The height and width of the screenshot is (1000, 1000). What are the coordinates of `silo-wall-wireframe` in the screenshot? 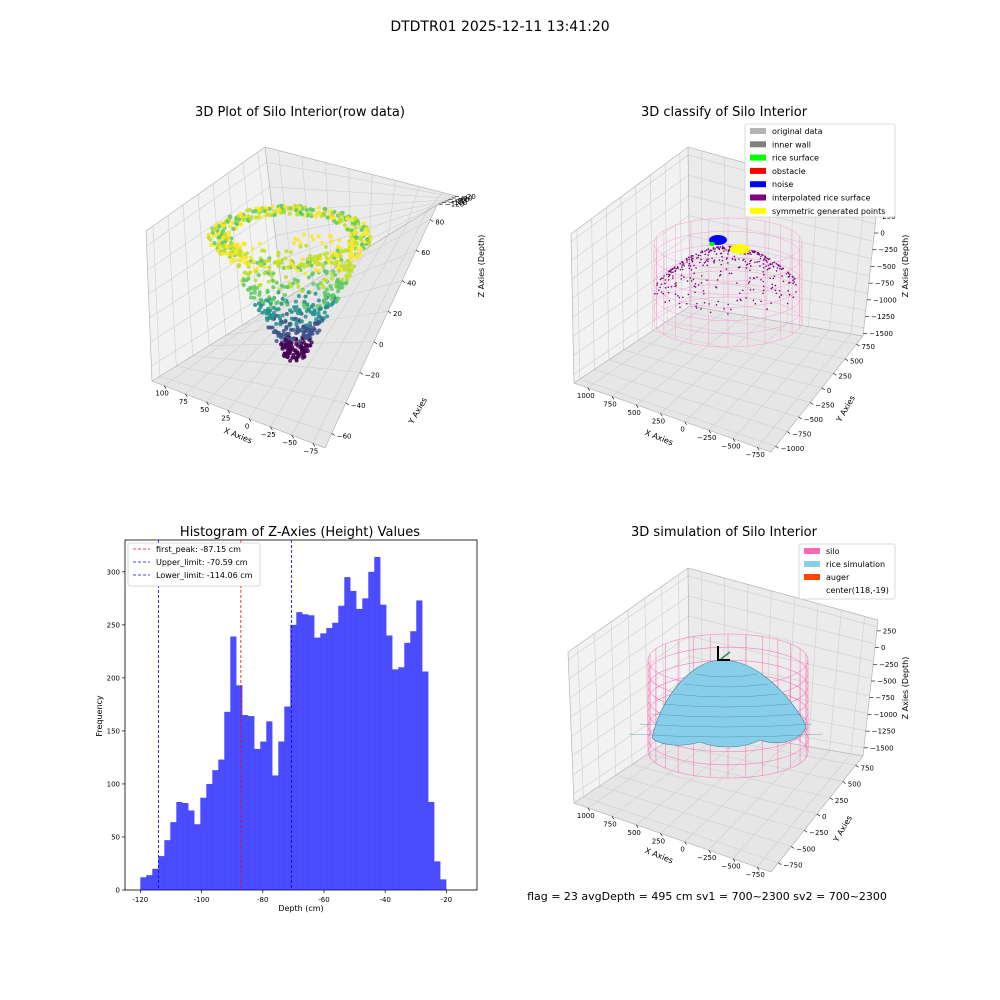 It's located at (728, 282).